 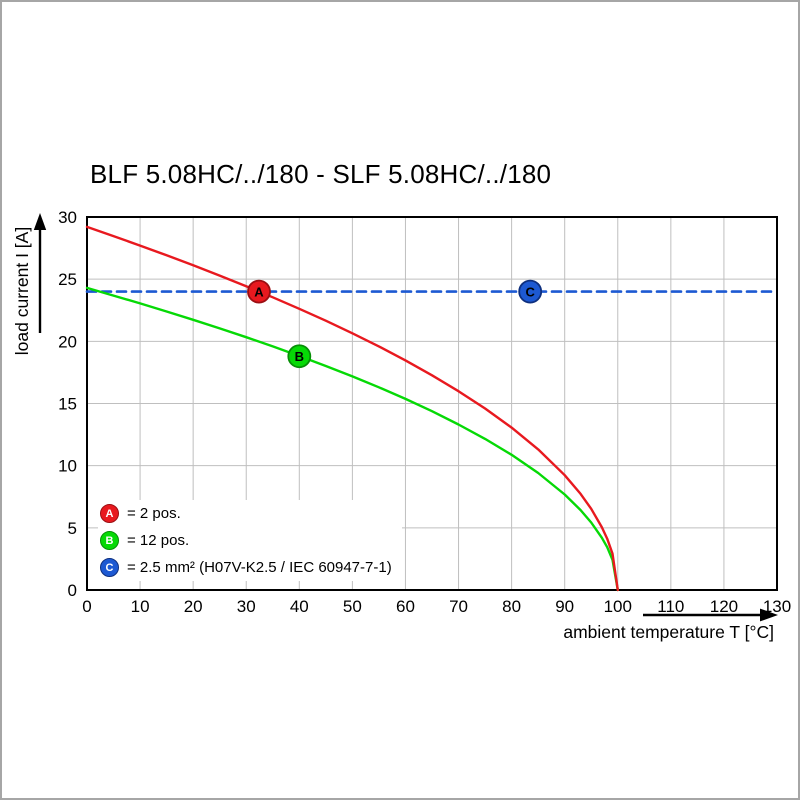 I want to click on x-tick-label: 110, so click(x=670, y=606).